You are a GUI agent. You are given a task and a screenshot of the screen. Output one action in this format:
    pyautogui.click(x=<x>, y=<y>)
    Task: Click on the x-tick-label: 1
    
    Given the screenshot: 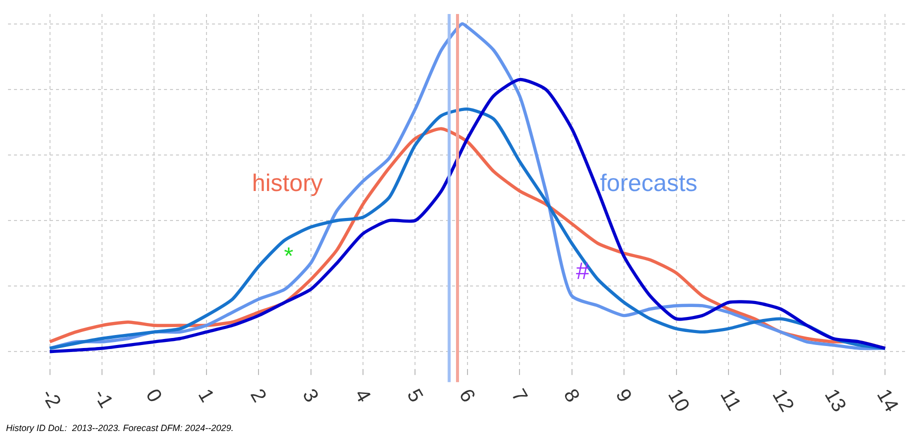 What is the action you would take?
    pyautogui.click(x=205, y=396)
    